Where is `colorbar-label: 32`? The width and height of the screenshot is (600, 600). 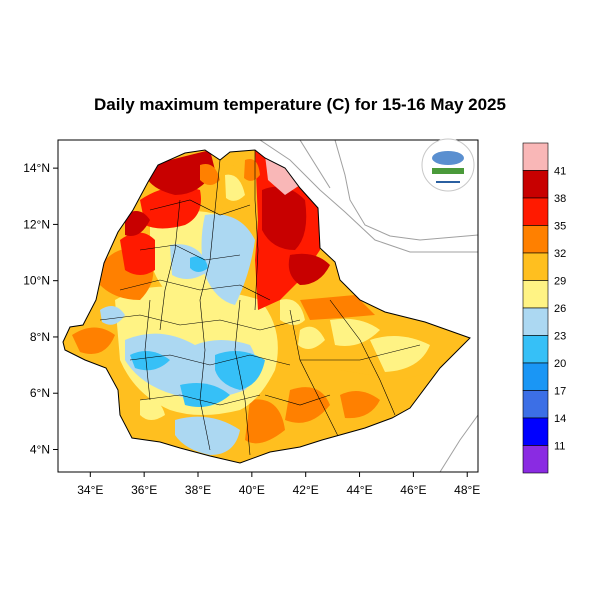 colorbar-label: 32 is located at coordinates (560, 254).